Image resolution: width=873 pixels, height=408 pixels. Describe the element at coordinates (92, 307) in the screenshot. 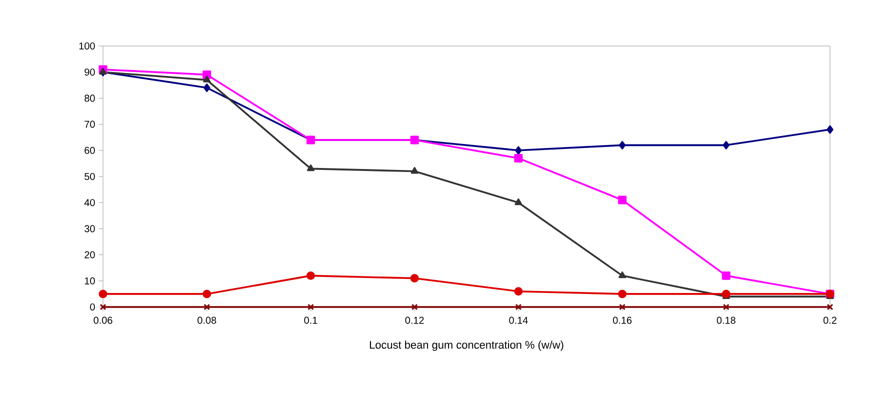

I see `y-tick-label: 0` at that location.